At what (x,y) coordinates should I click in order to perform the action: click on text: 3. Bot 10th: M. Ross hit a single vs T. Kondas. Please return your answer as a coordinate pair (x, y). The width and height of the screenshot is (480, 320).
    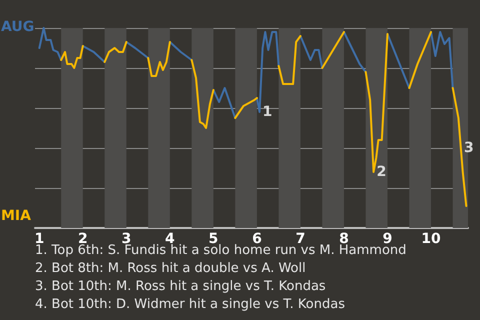
    Looking at the image, I should click on (180, 286).